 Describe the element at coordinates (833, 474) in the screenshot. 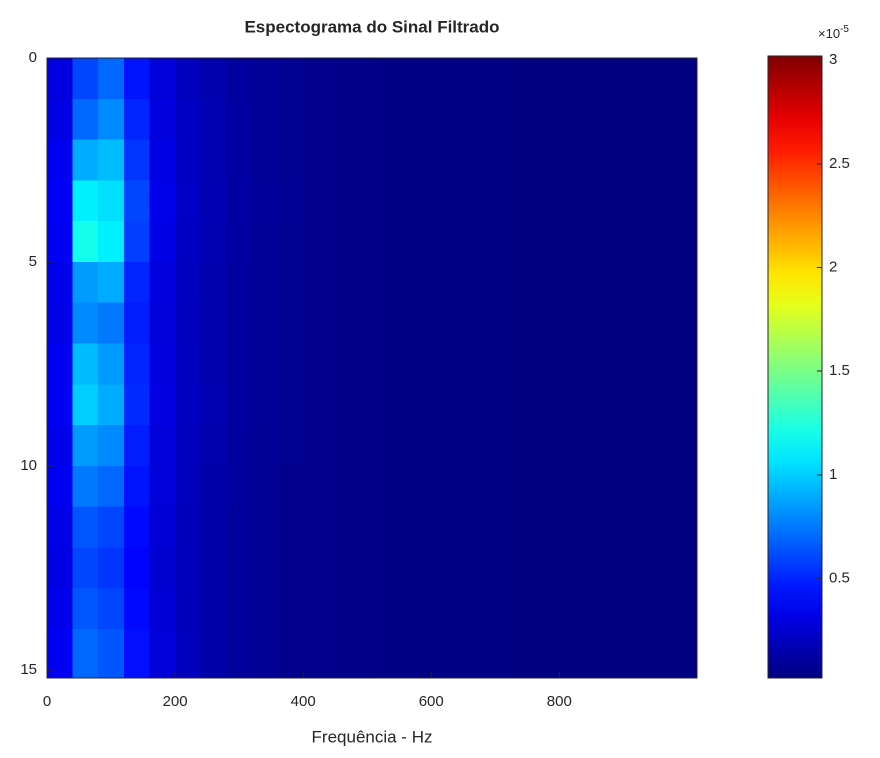

I see `colorbar-tick-label: 1` at that location.